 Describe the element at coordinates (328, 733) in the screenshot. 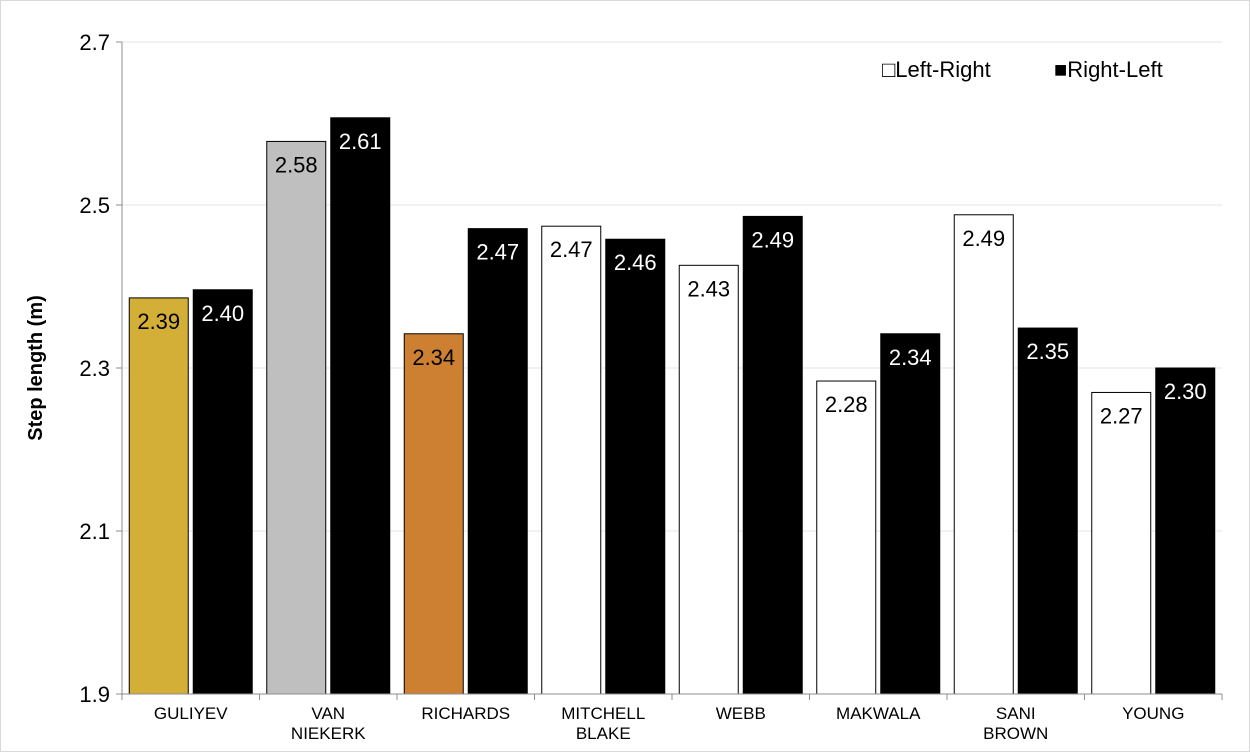

I see `x-tick-label-line: NIEKERK` at that location.